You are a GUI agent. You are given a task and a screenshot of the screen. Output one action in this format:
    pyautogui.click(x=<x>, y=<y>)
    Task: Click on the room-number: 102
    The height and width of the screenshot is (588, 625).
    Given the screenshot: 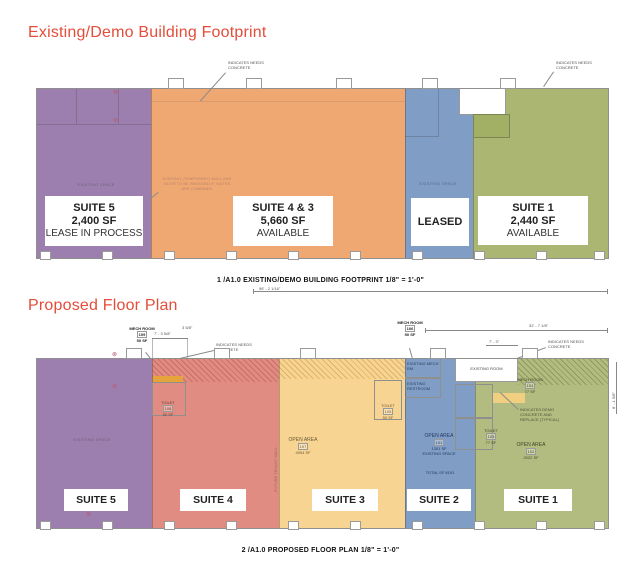 What is the action you would take?
    pyautogui.click(x=531, y=452)
    